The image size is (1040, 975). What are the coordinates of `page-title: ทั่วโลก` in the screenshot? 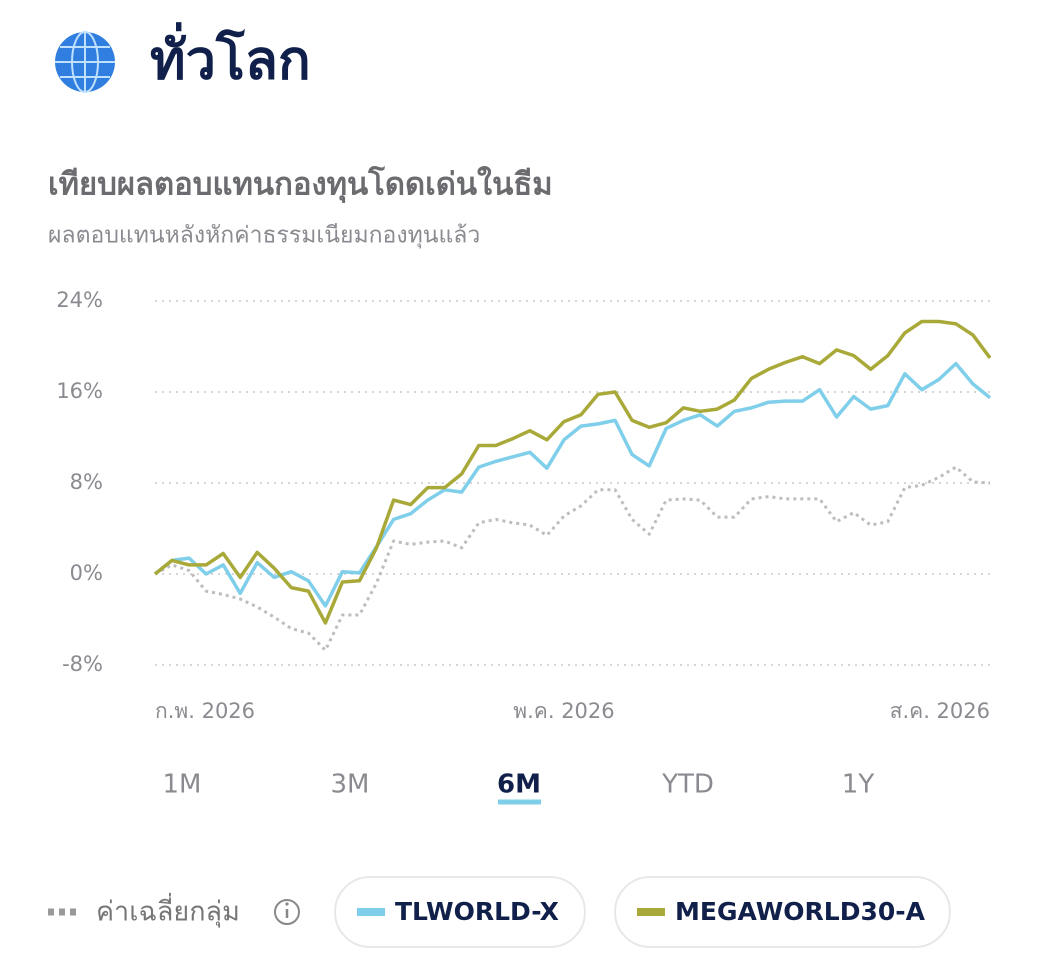 It's located at (230, 57).